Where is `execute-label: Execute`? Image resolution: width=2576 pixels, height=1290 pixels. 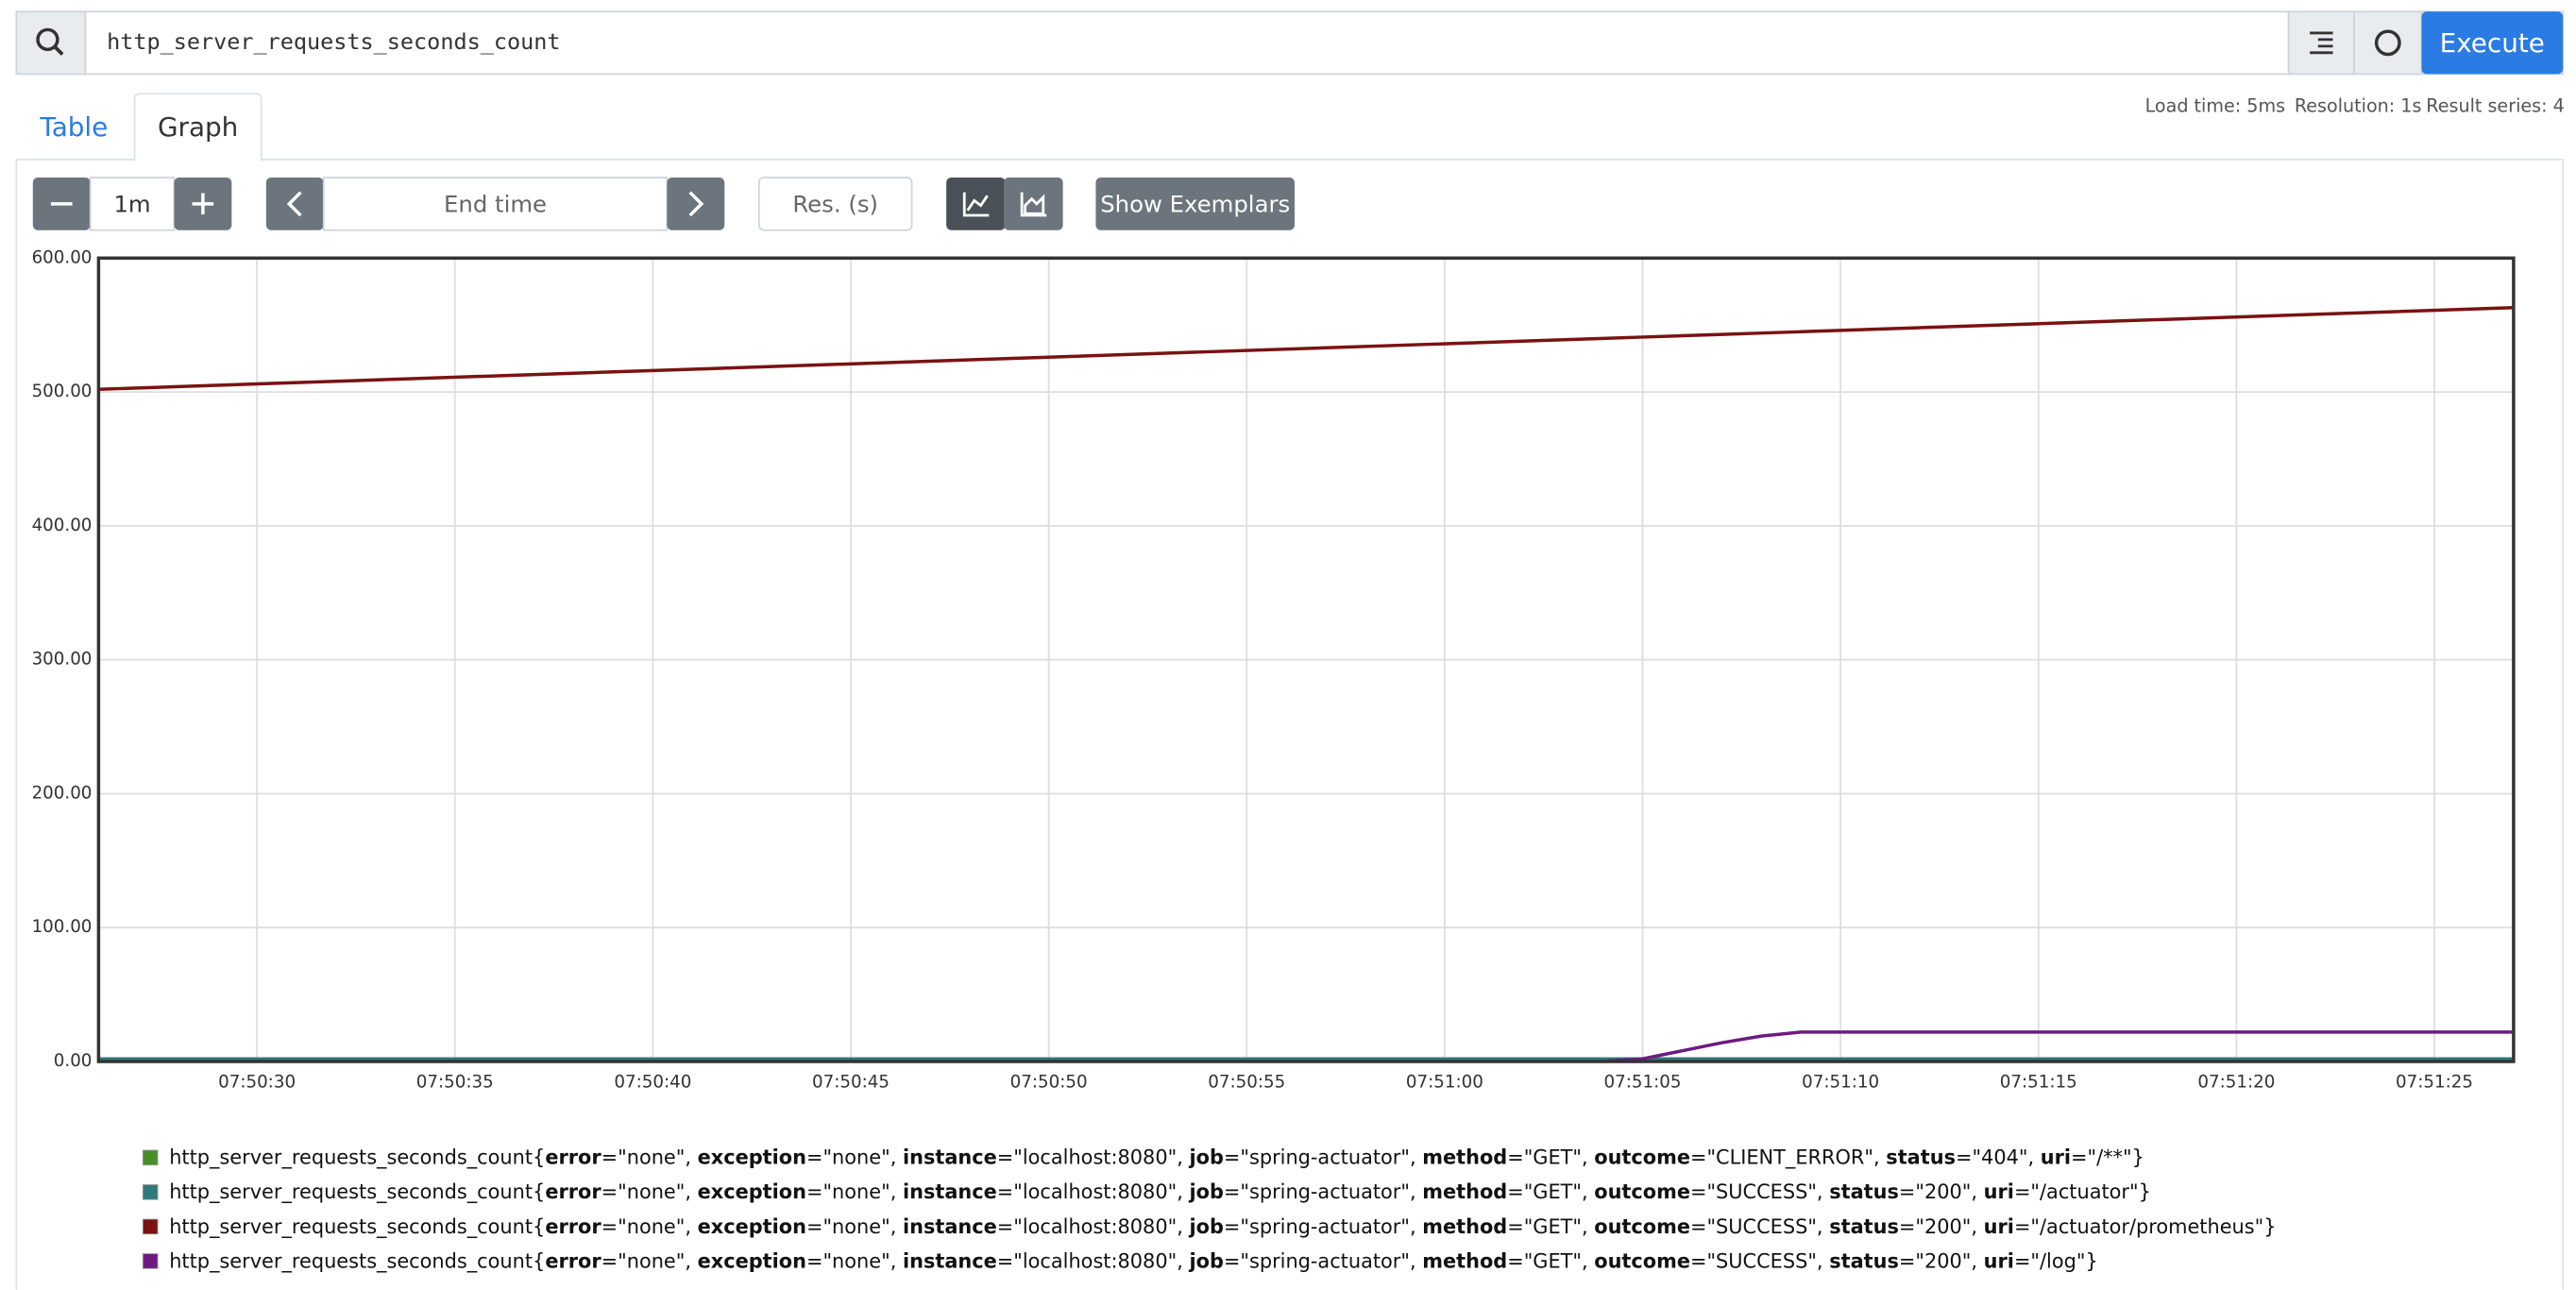 execute-label: Execute is located at coordinates (2492, 43).